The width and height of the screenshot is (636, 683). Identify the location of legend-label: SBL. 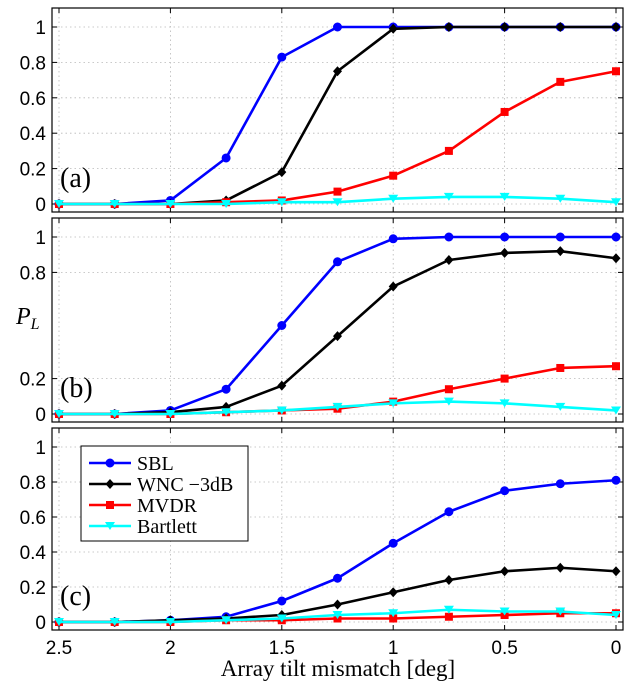
(155, 464).